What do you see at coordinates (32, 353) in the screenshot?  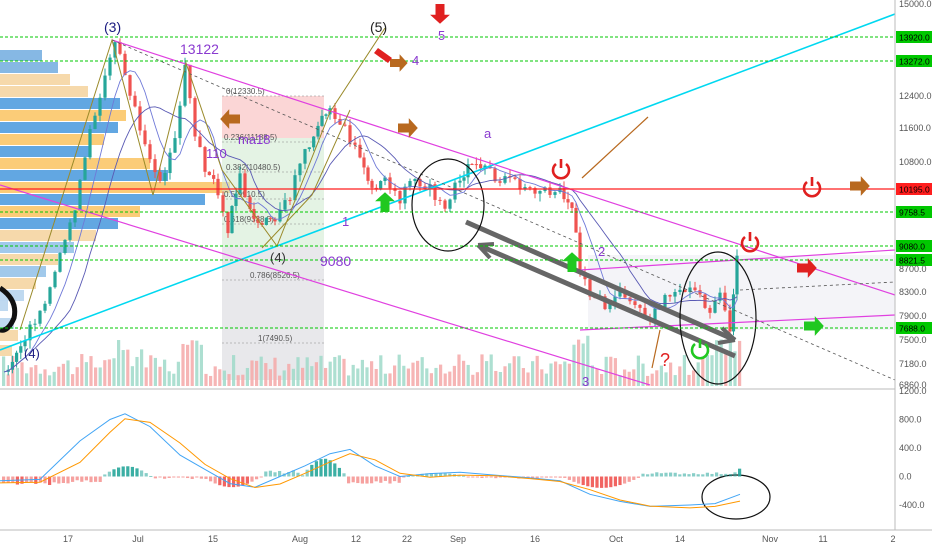 I see `wave-label: (4)` at bounding box center [32, 353].